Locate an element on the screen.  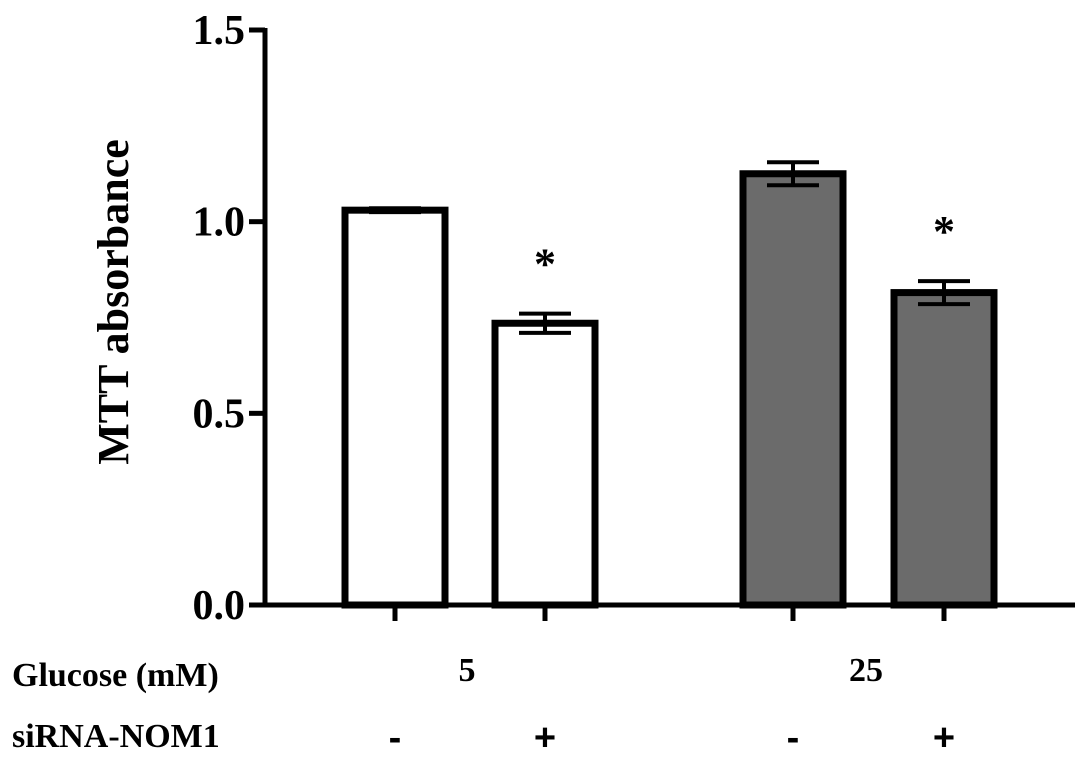
sirna-row-label: siRNA-NOM1 is located at coordinates (116, 736).